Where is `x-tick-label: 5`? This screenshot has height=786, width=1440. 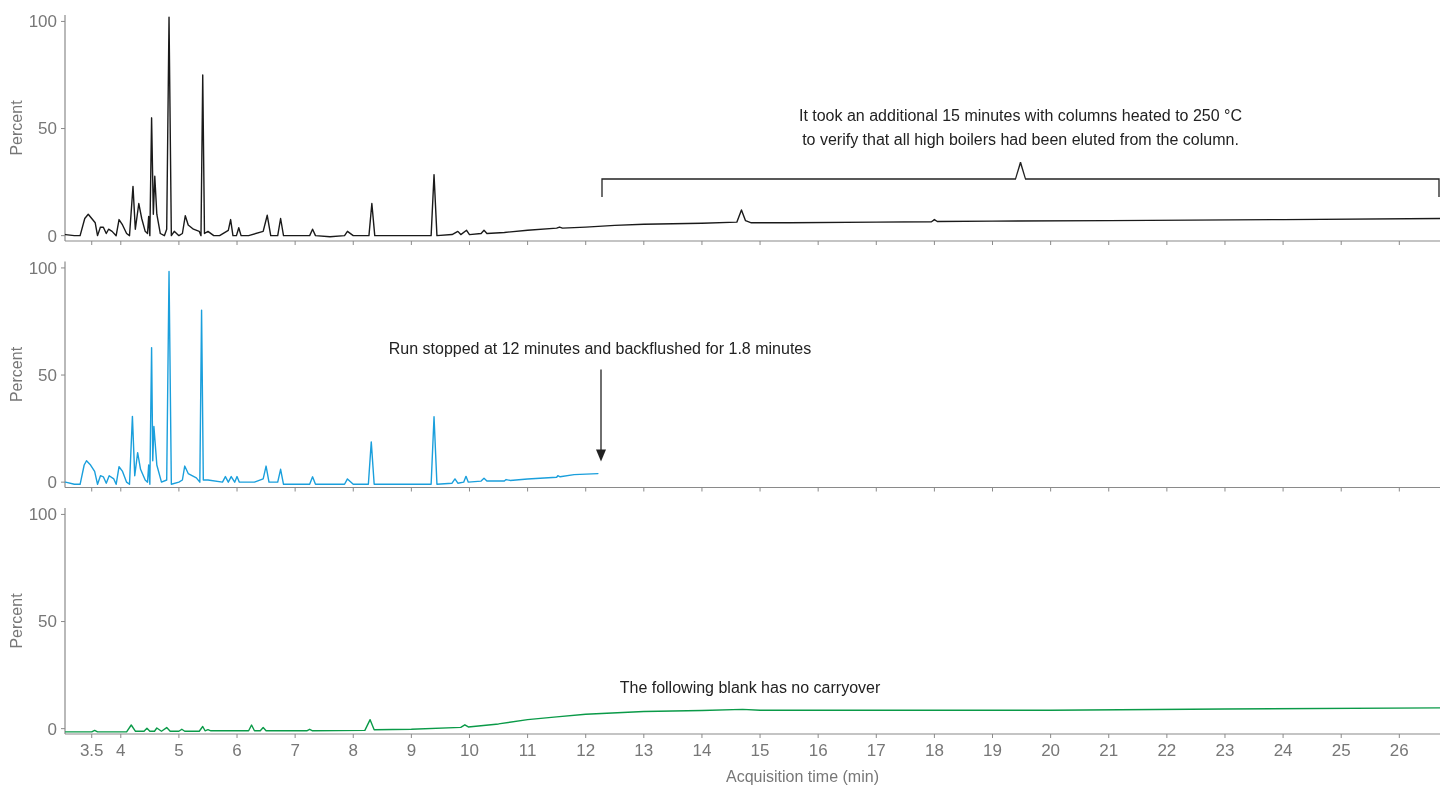 x-tick-label: 5 is located at coordinates (179, 750).